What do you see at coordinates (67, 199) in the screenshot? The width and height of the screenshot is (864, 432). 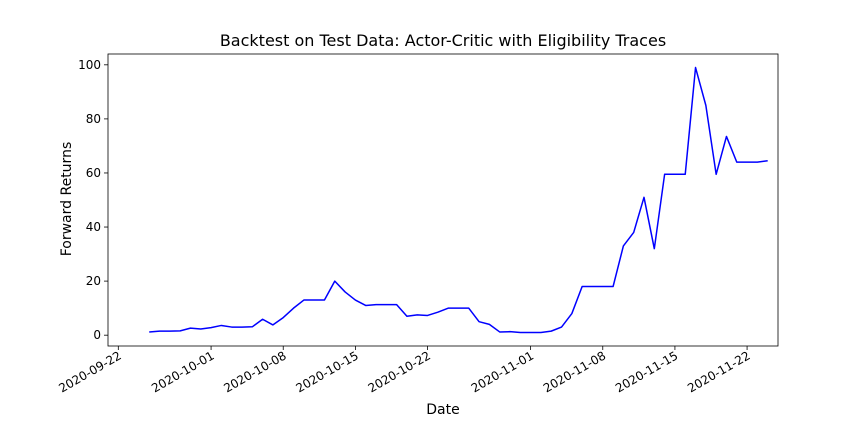 I see `y-axis-label: Forward Returns` at bounding box center [67, 199].